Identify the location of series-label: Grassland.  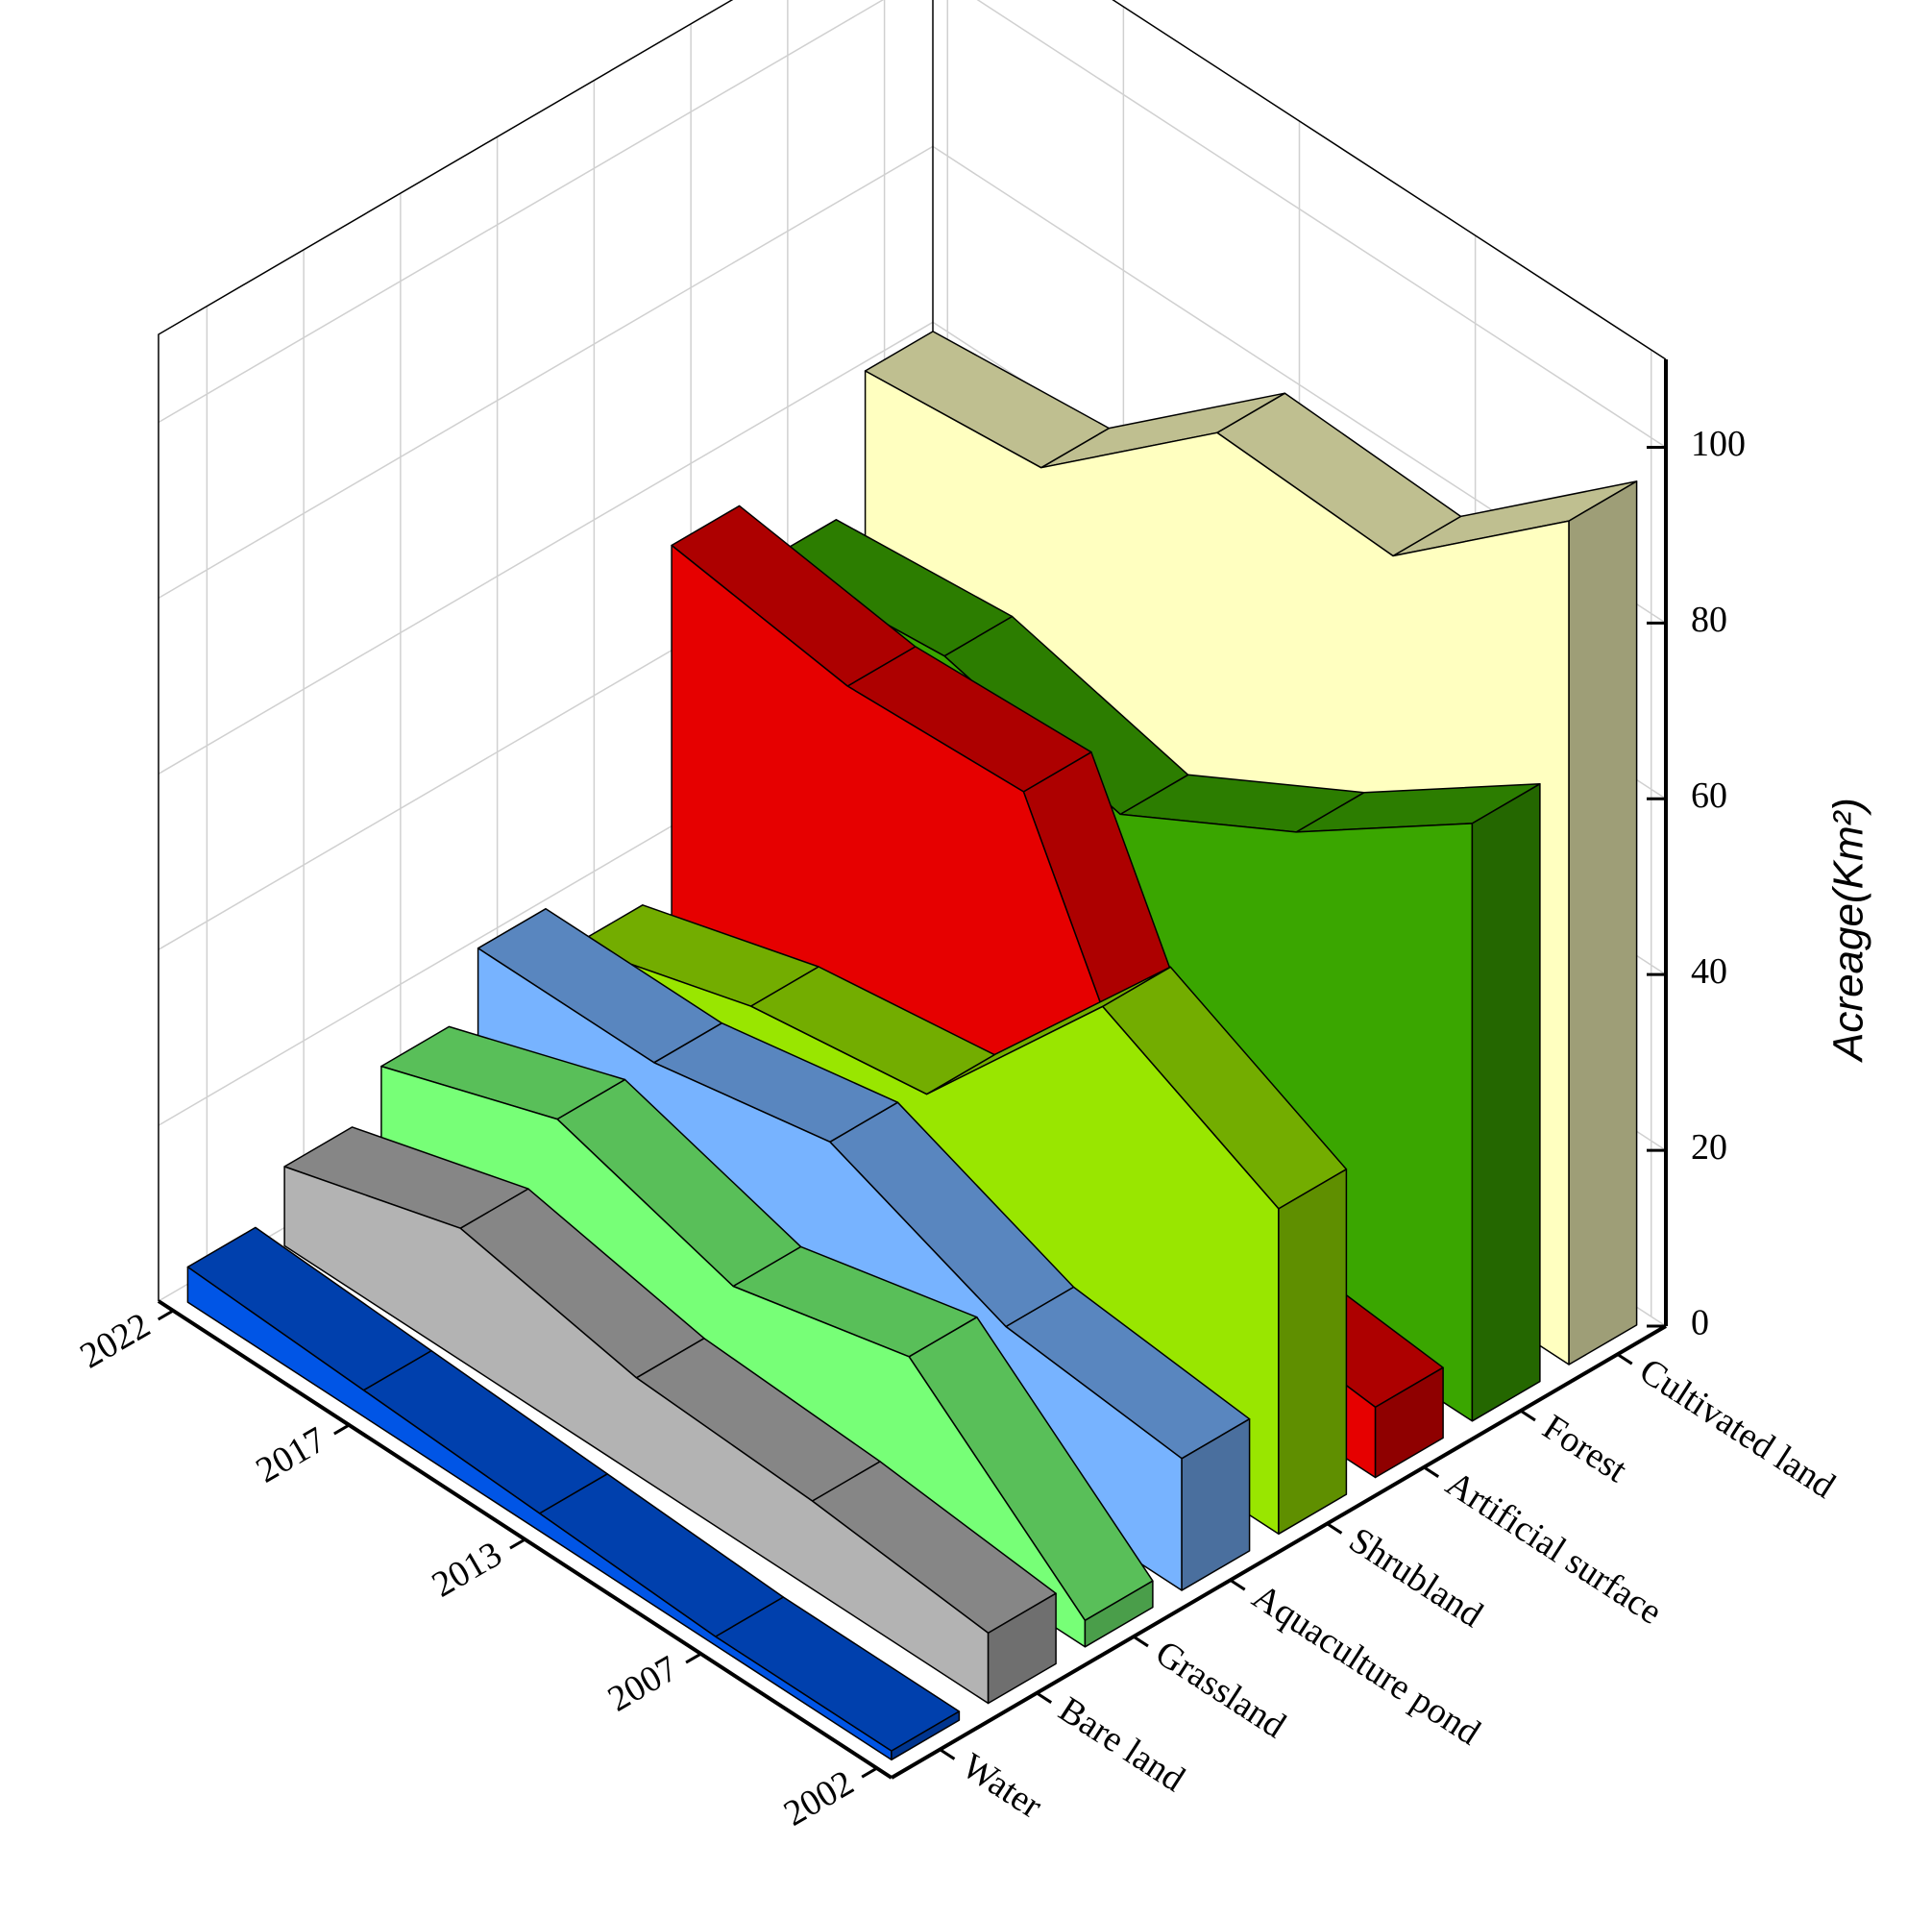
(1220, 1689).